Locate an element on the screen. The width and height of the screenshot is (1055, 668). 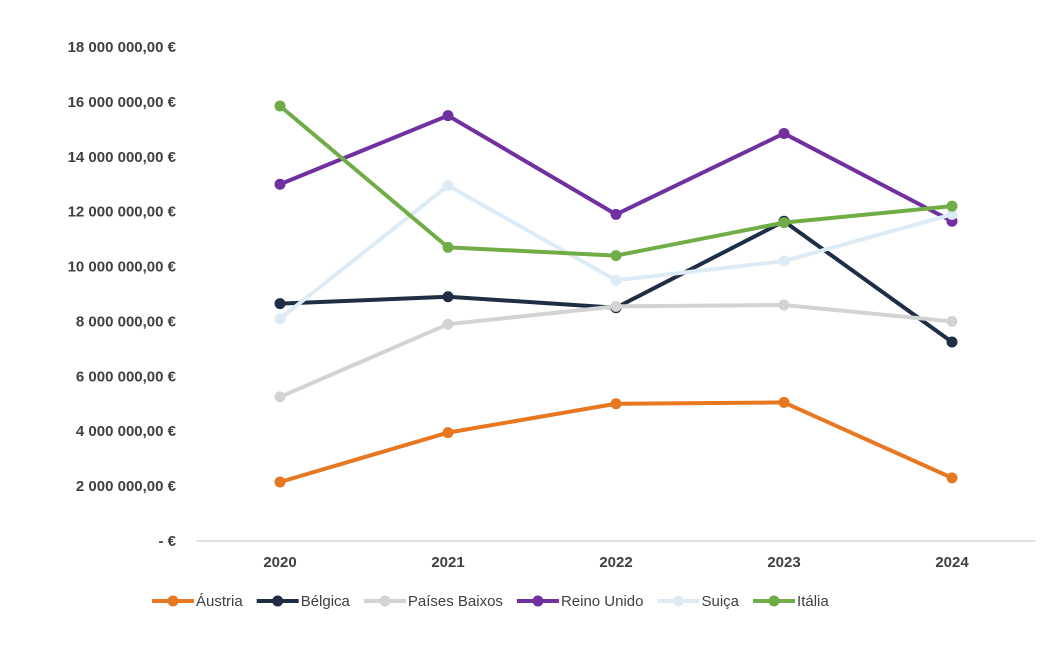
x-tick-label: 2022 is located at coordinates (615, 562).